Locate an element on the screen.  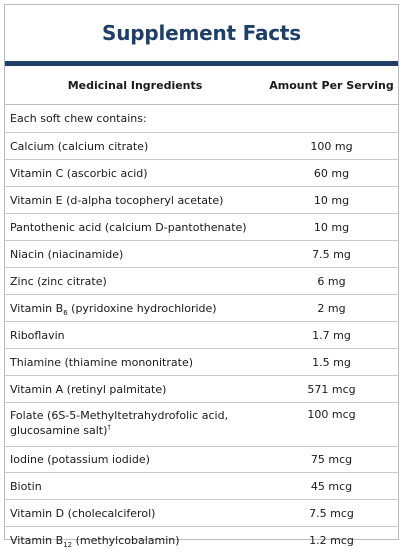
ingredient-amount: 45 mcg is located at coordinates (331, 486).